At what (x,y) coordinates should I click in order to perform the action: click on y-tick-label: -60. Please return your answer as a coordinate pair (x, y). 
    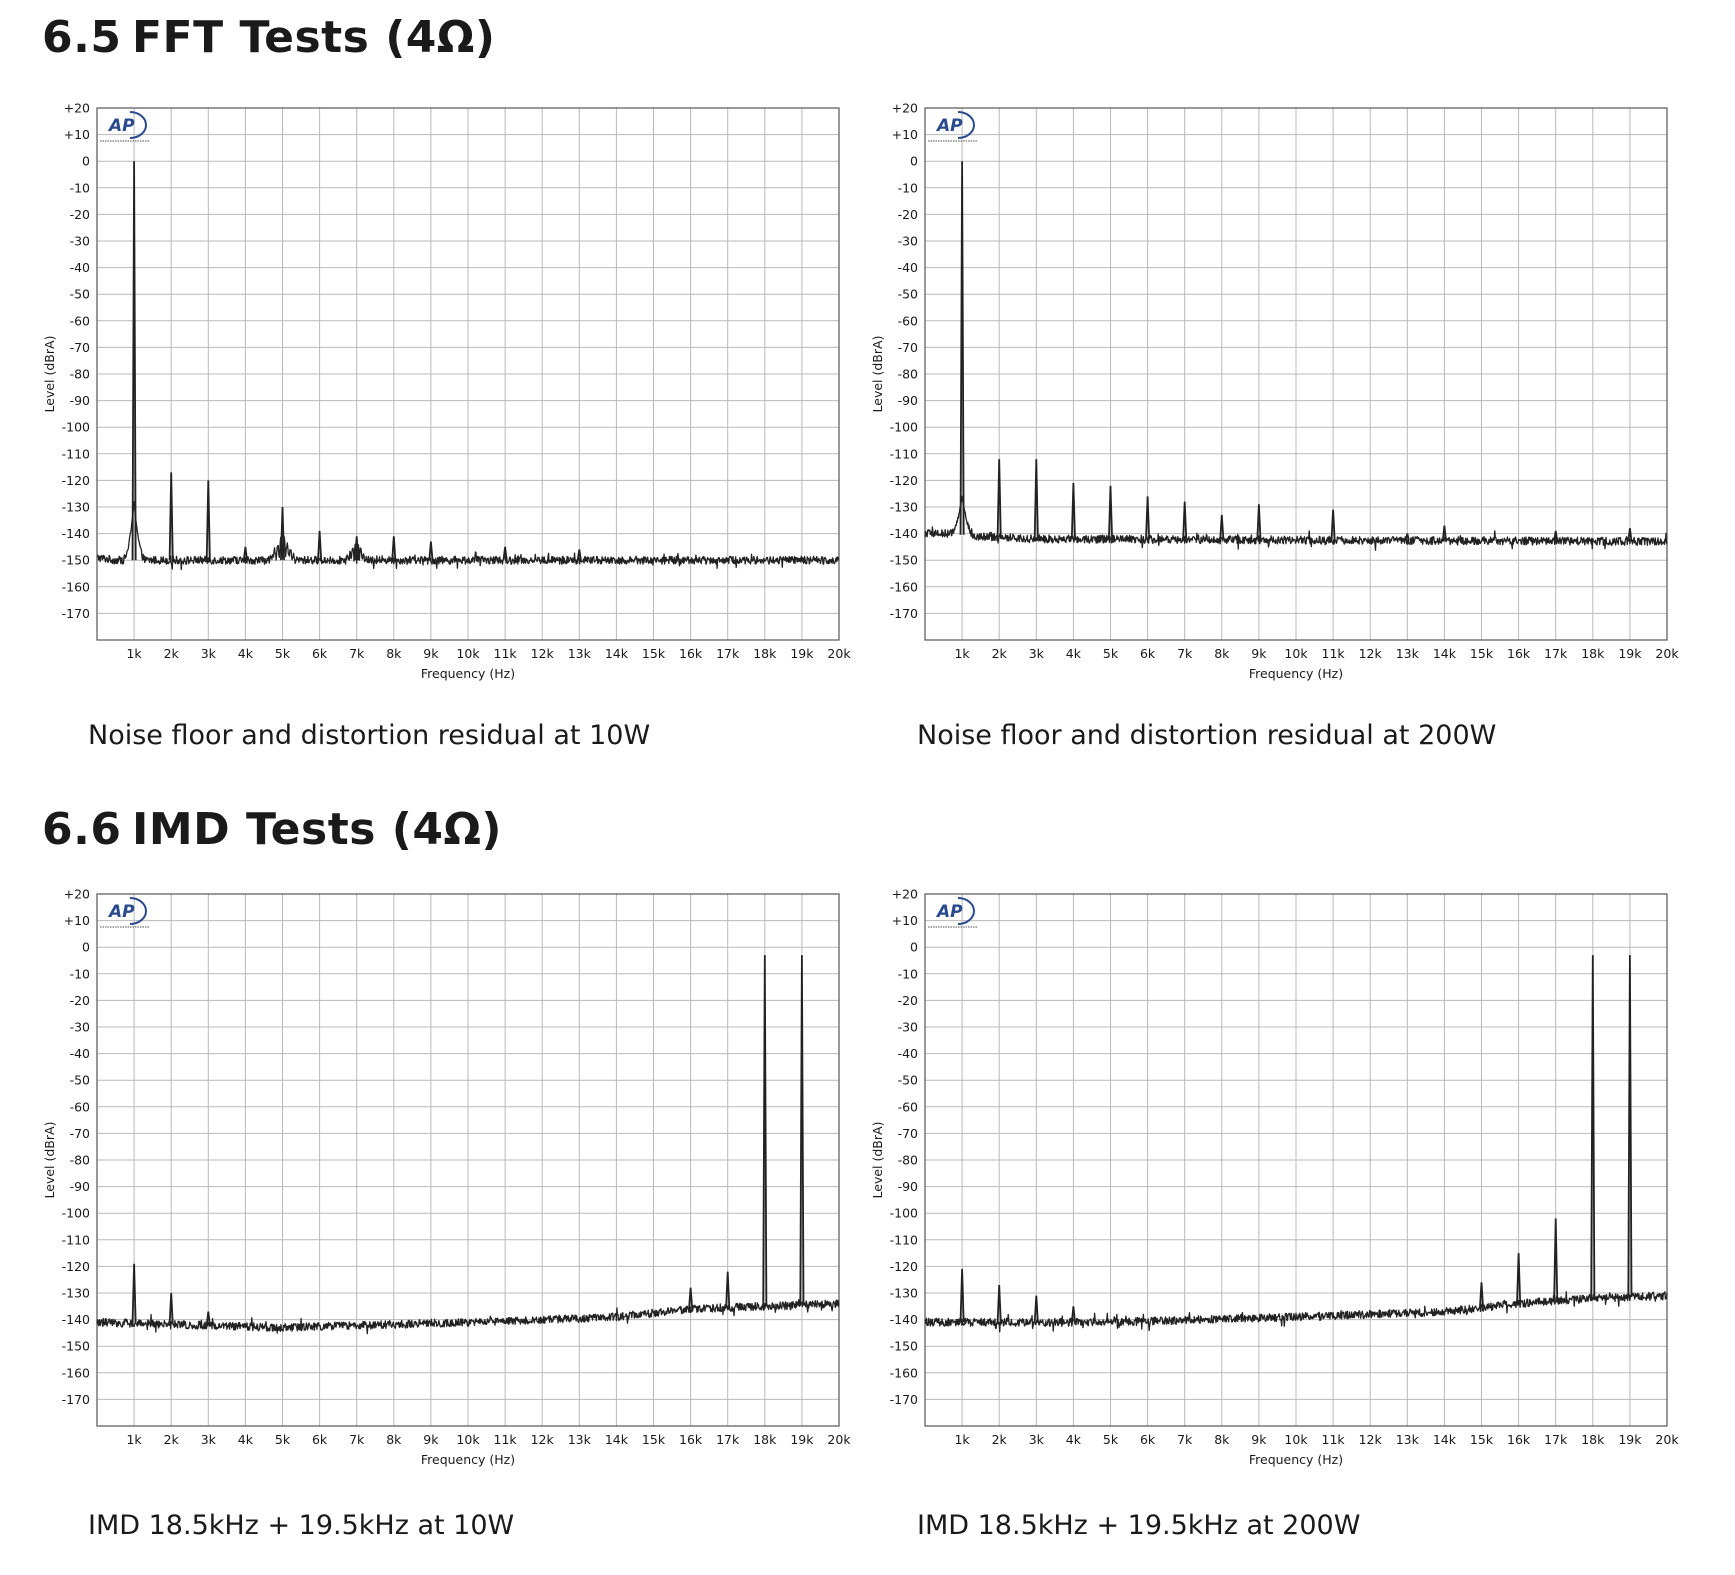
    Looking at the image, I should click on (908, 320).